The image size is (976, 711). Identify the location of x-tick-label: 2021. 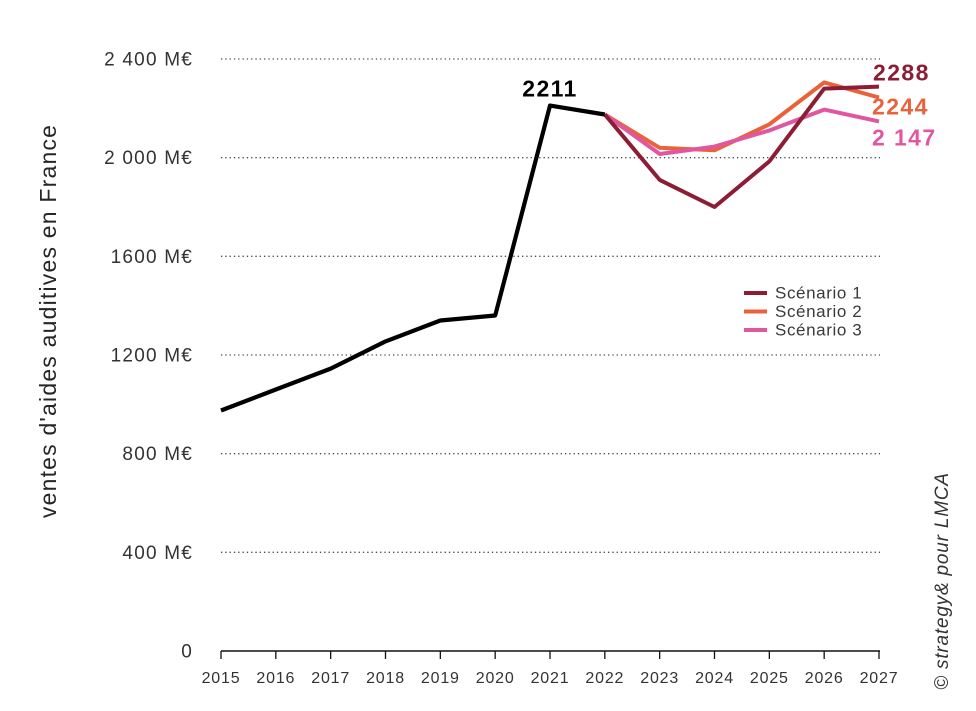
(550, 678).